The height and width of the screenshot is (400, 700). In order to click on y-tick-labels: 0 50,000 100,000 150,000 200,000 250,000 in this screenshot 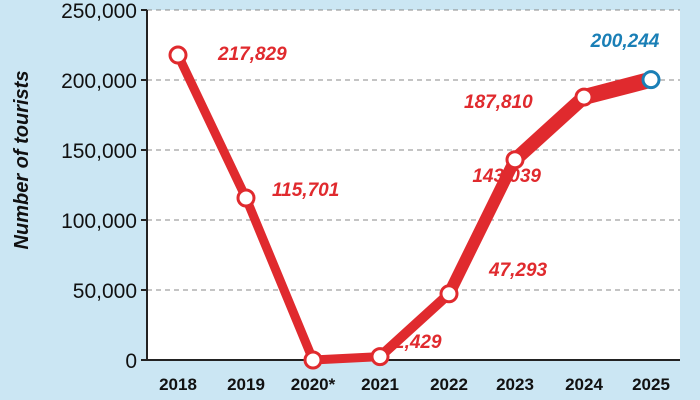, I will do `click(104, 186)`.